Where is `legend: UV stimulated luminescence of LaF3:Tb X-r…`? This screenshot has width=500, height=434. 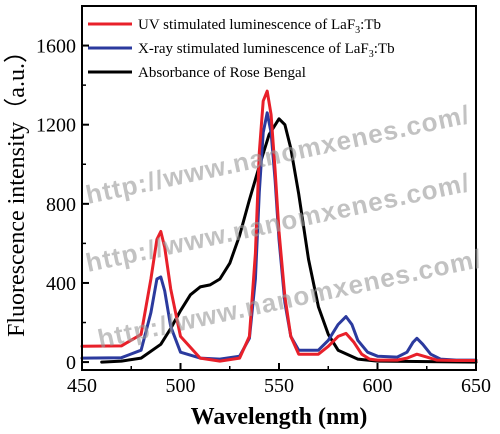
legend: UV stimulated luminescence of LaF3:Tb X-r… is located at coordinates (241, 49).